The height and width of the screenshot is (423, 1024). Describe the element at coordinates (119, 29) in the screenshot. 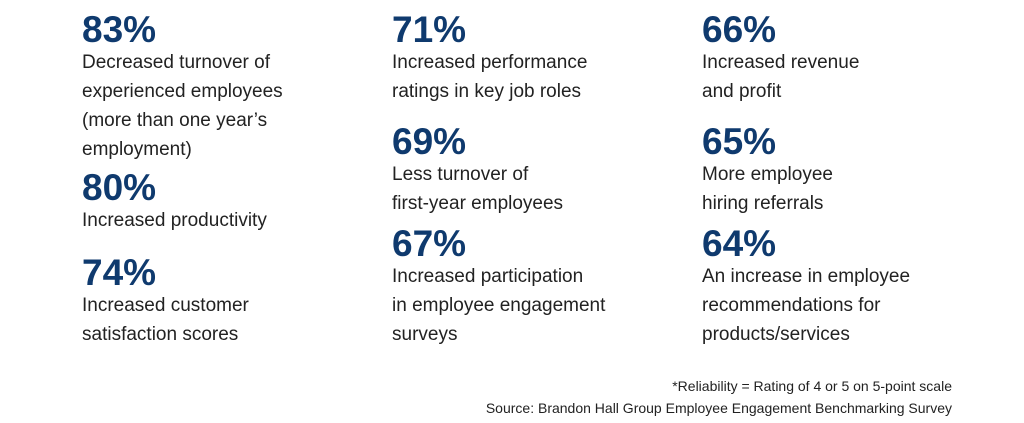

I see `stat-value: 83%` at that location.